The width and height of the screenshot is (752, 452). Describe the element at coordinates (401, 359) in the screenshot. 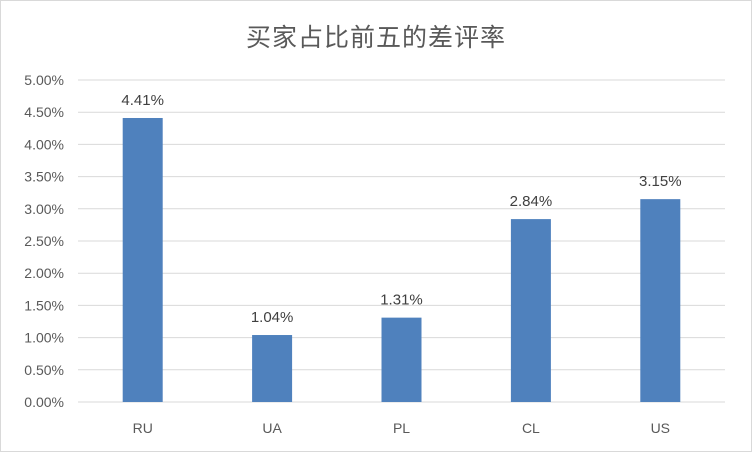

I see `bar-pl` at that location.